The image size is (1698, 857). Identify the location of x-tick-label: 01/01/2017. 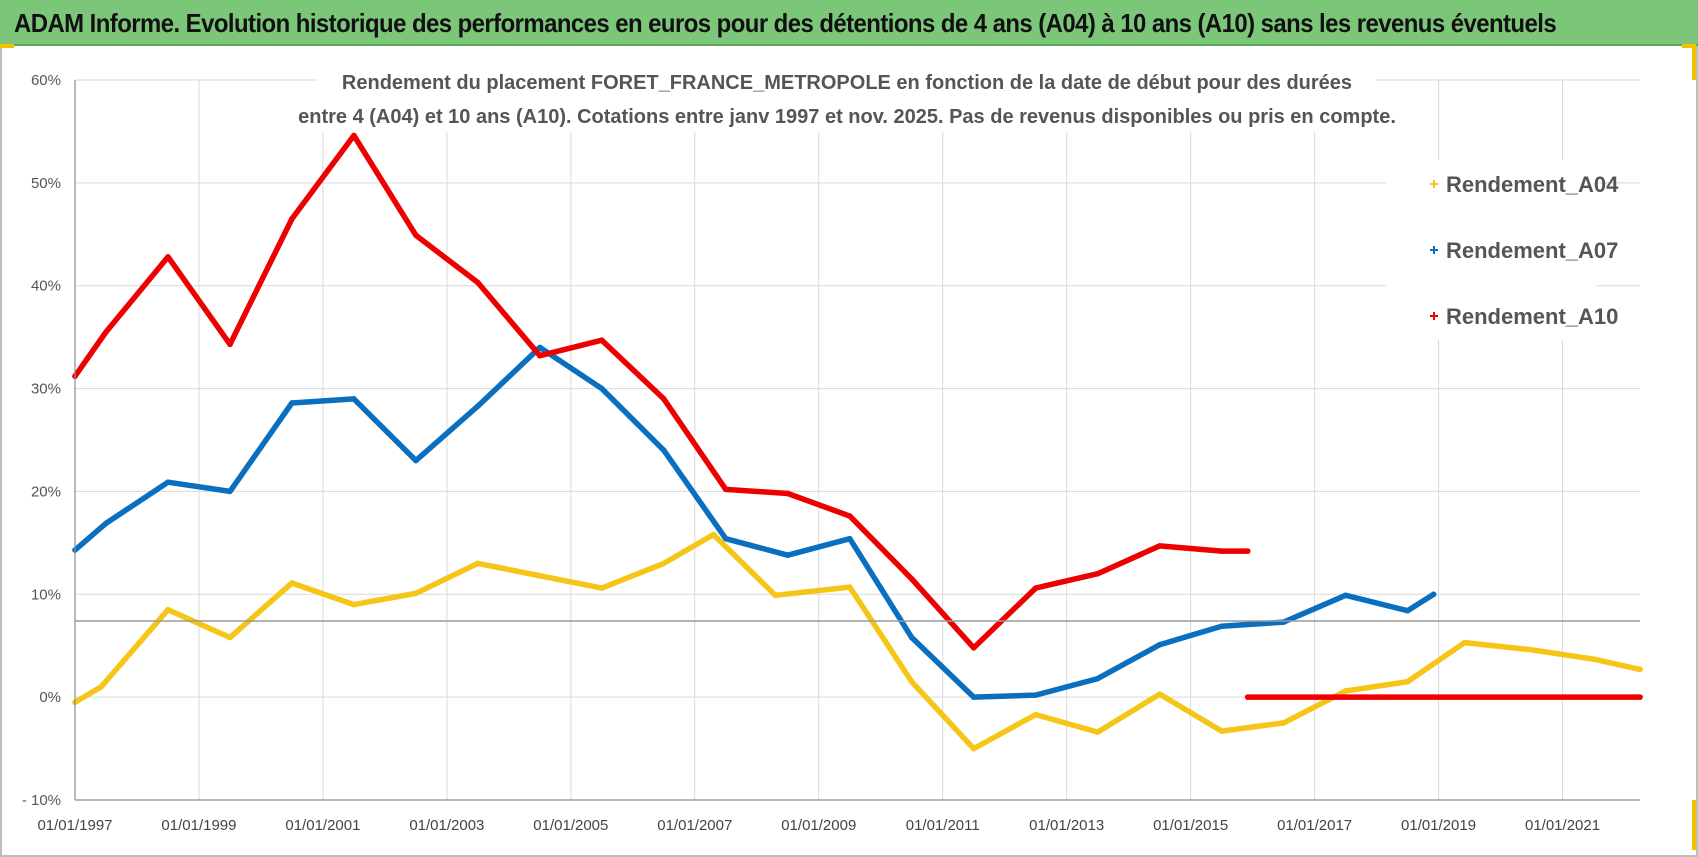
(1314, 825).